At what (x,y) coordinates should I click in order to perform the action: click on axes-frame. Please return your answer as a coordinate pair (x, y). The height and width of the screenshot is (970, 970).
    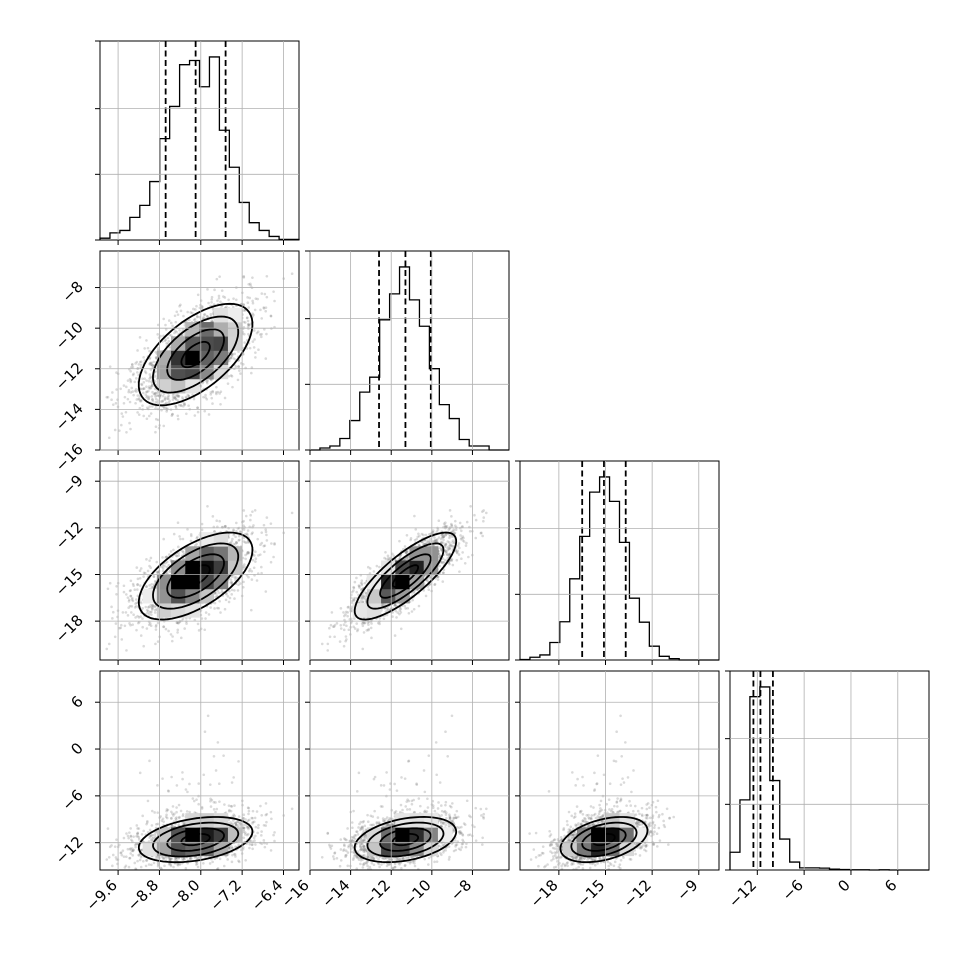
    Looking at the image, I should click on (619, 560).